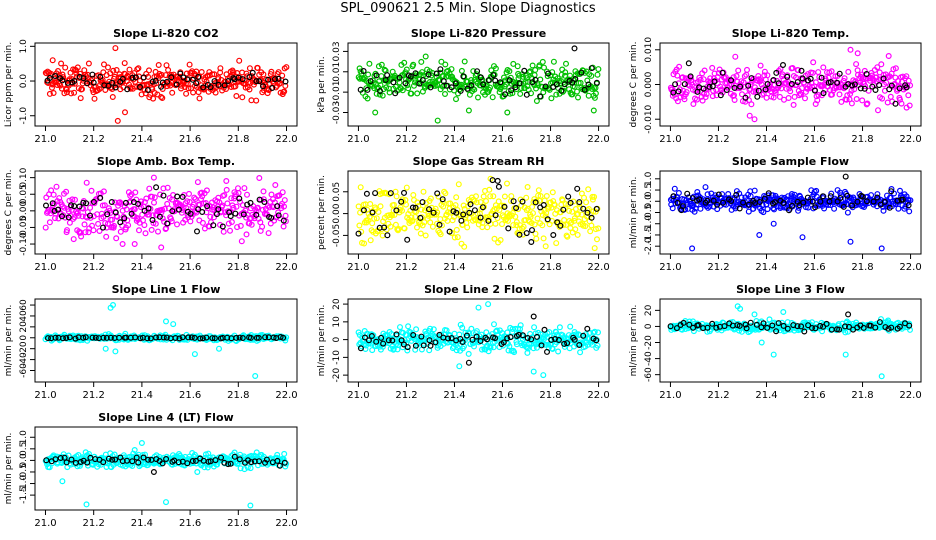  What do you see at coordinates (24, 305) in the screenshot?
I see `y-tick-label: 60` at bounding box center [24, 305].